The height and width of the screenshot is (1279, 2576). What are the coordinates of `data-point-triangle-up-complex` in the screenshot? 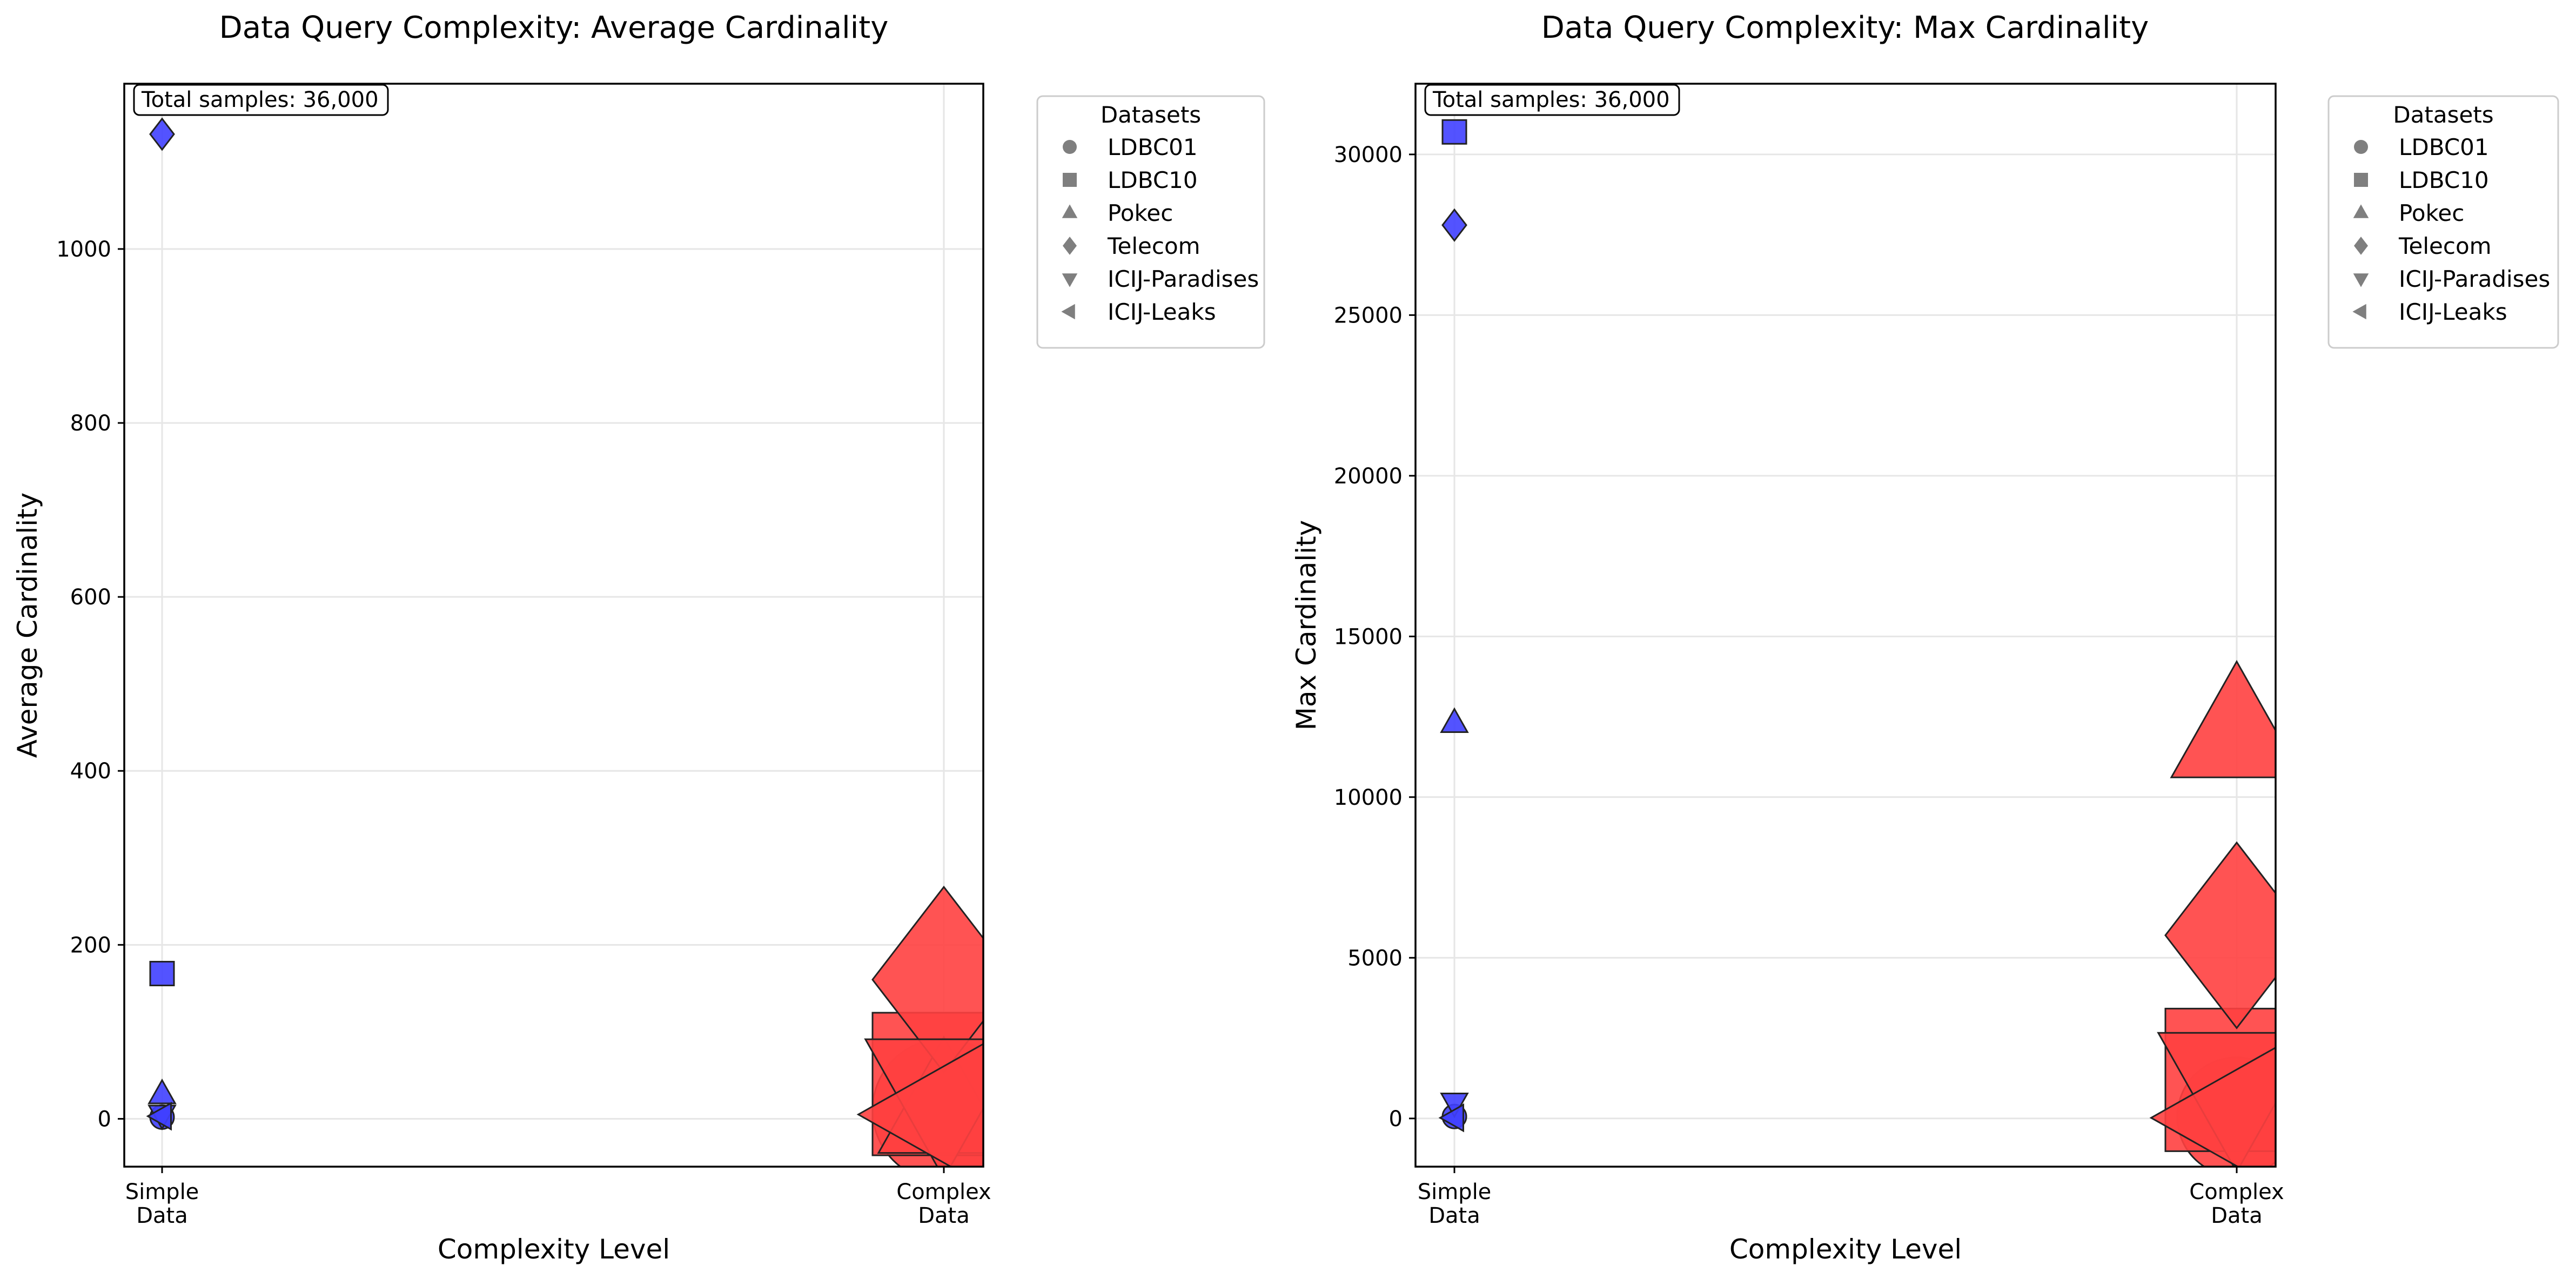 It's located at (2223, 718).